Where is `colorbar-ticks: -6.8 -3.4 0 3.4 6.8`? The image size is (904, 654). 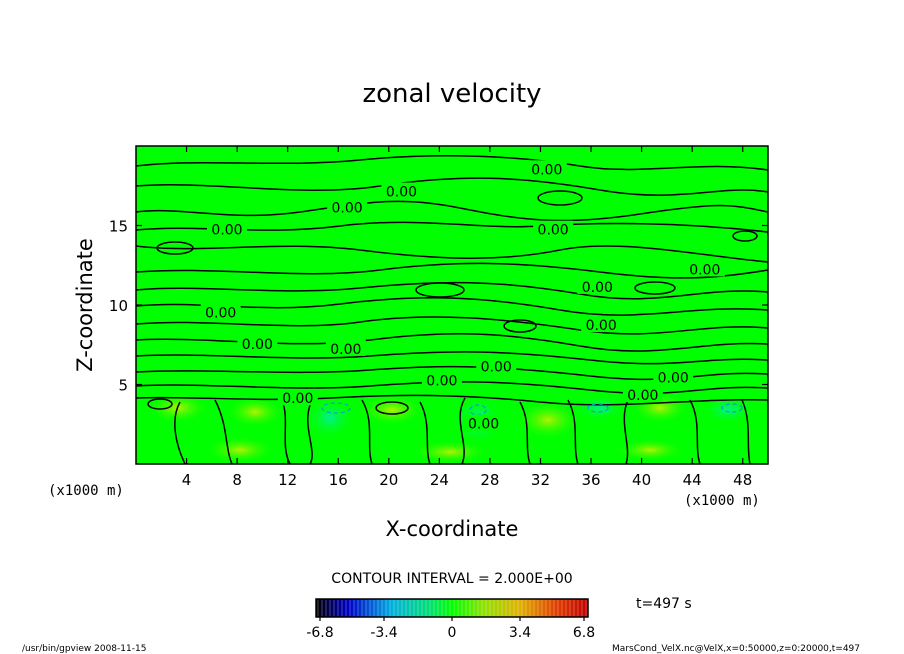 colorbar-ticks: -6.8 -3.4 0 3.4 6.8 is located at coordinates (450, 629).